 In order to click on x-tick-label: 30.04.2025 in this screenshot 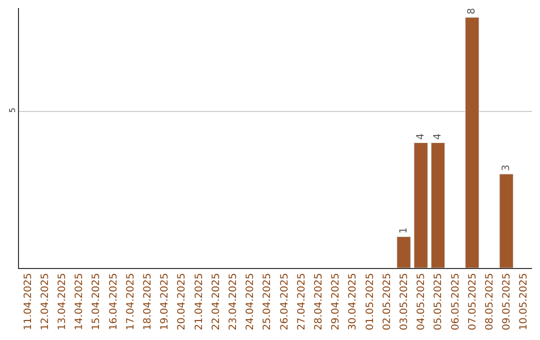, I will do `click(353, 301)`.